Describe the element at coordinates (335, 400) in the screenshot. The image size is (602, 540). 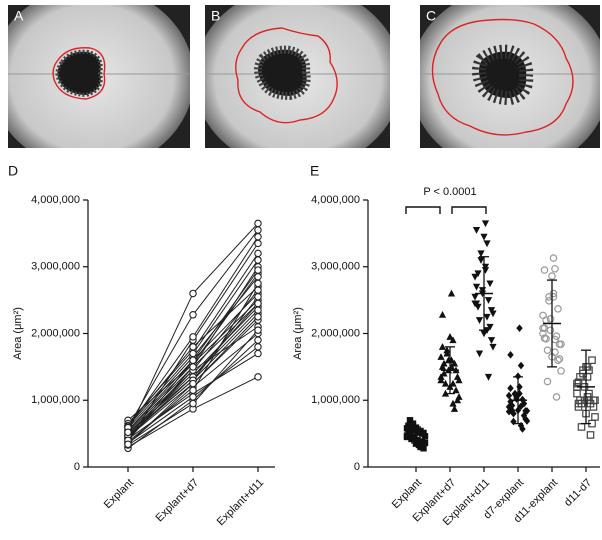
I see `y-tick-label: 1,000,000` at that location.